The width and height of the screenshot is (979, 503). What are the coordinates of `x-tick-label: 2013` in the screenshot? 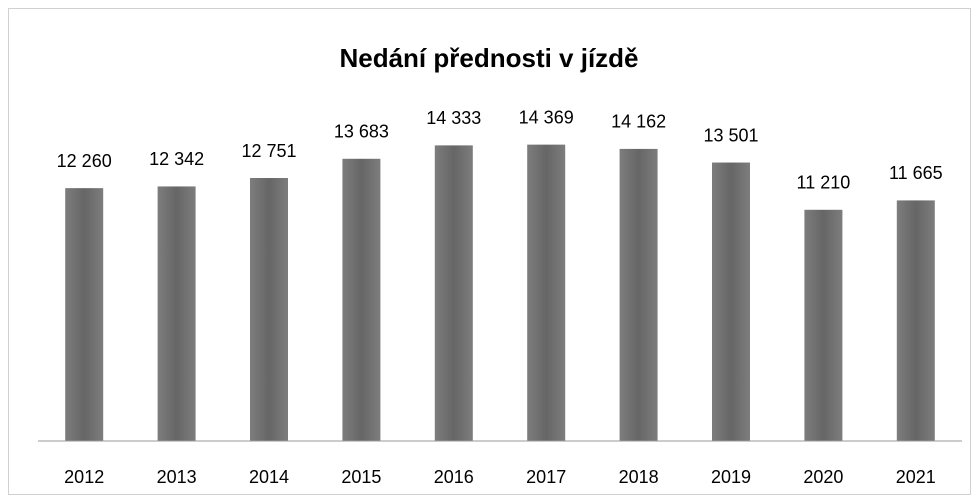 It's located at (177, 477).